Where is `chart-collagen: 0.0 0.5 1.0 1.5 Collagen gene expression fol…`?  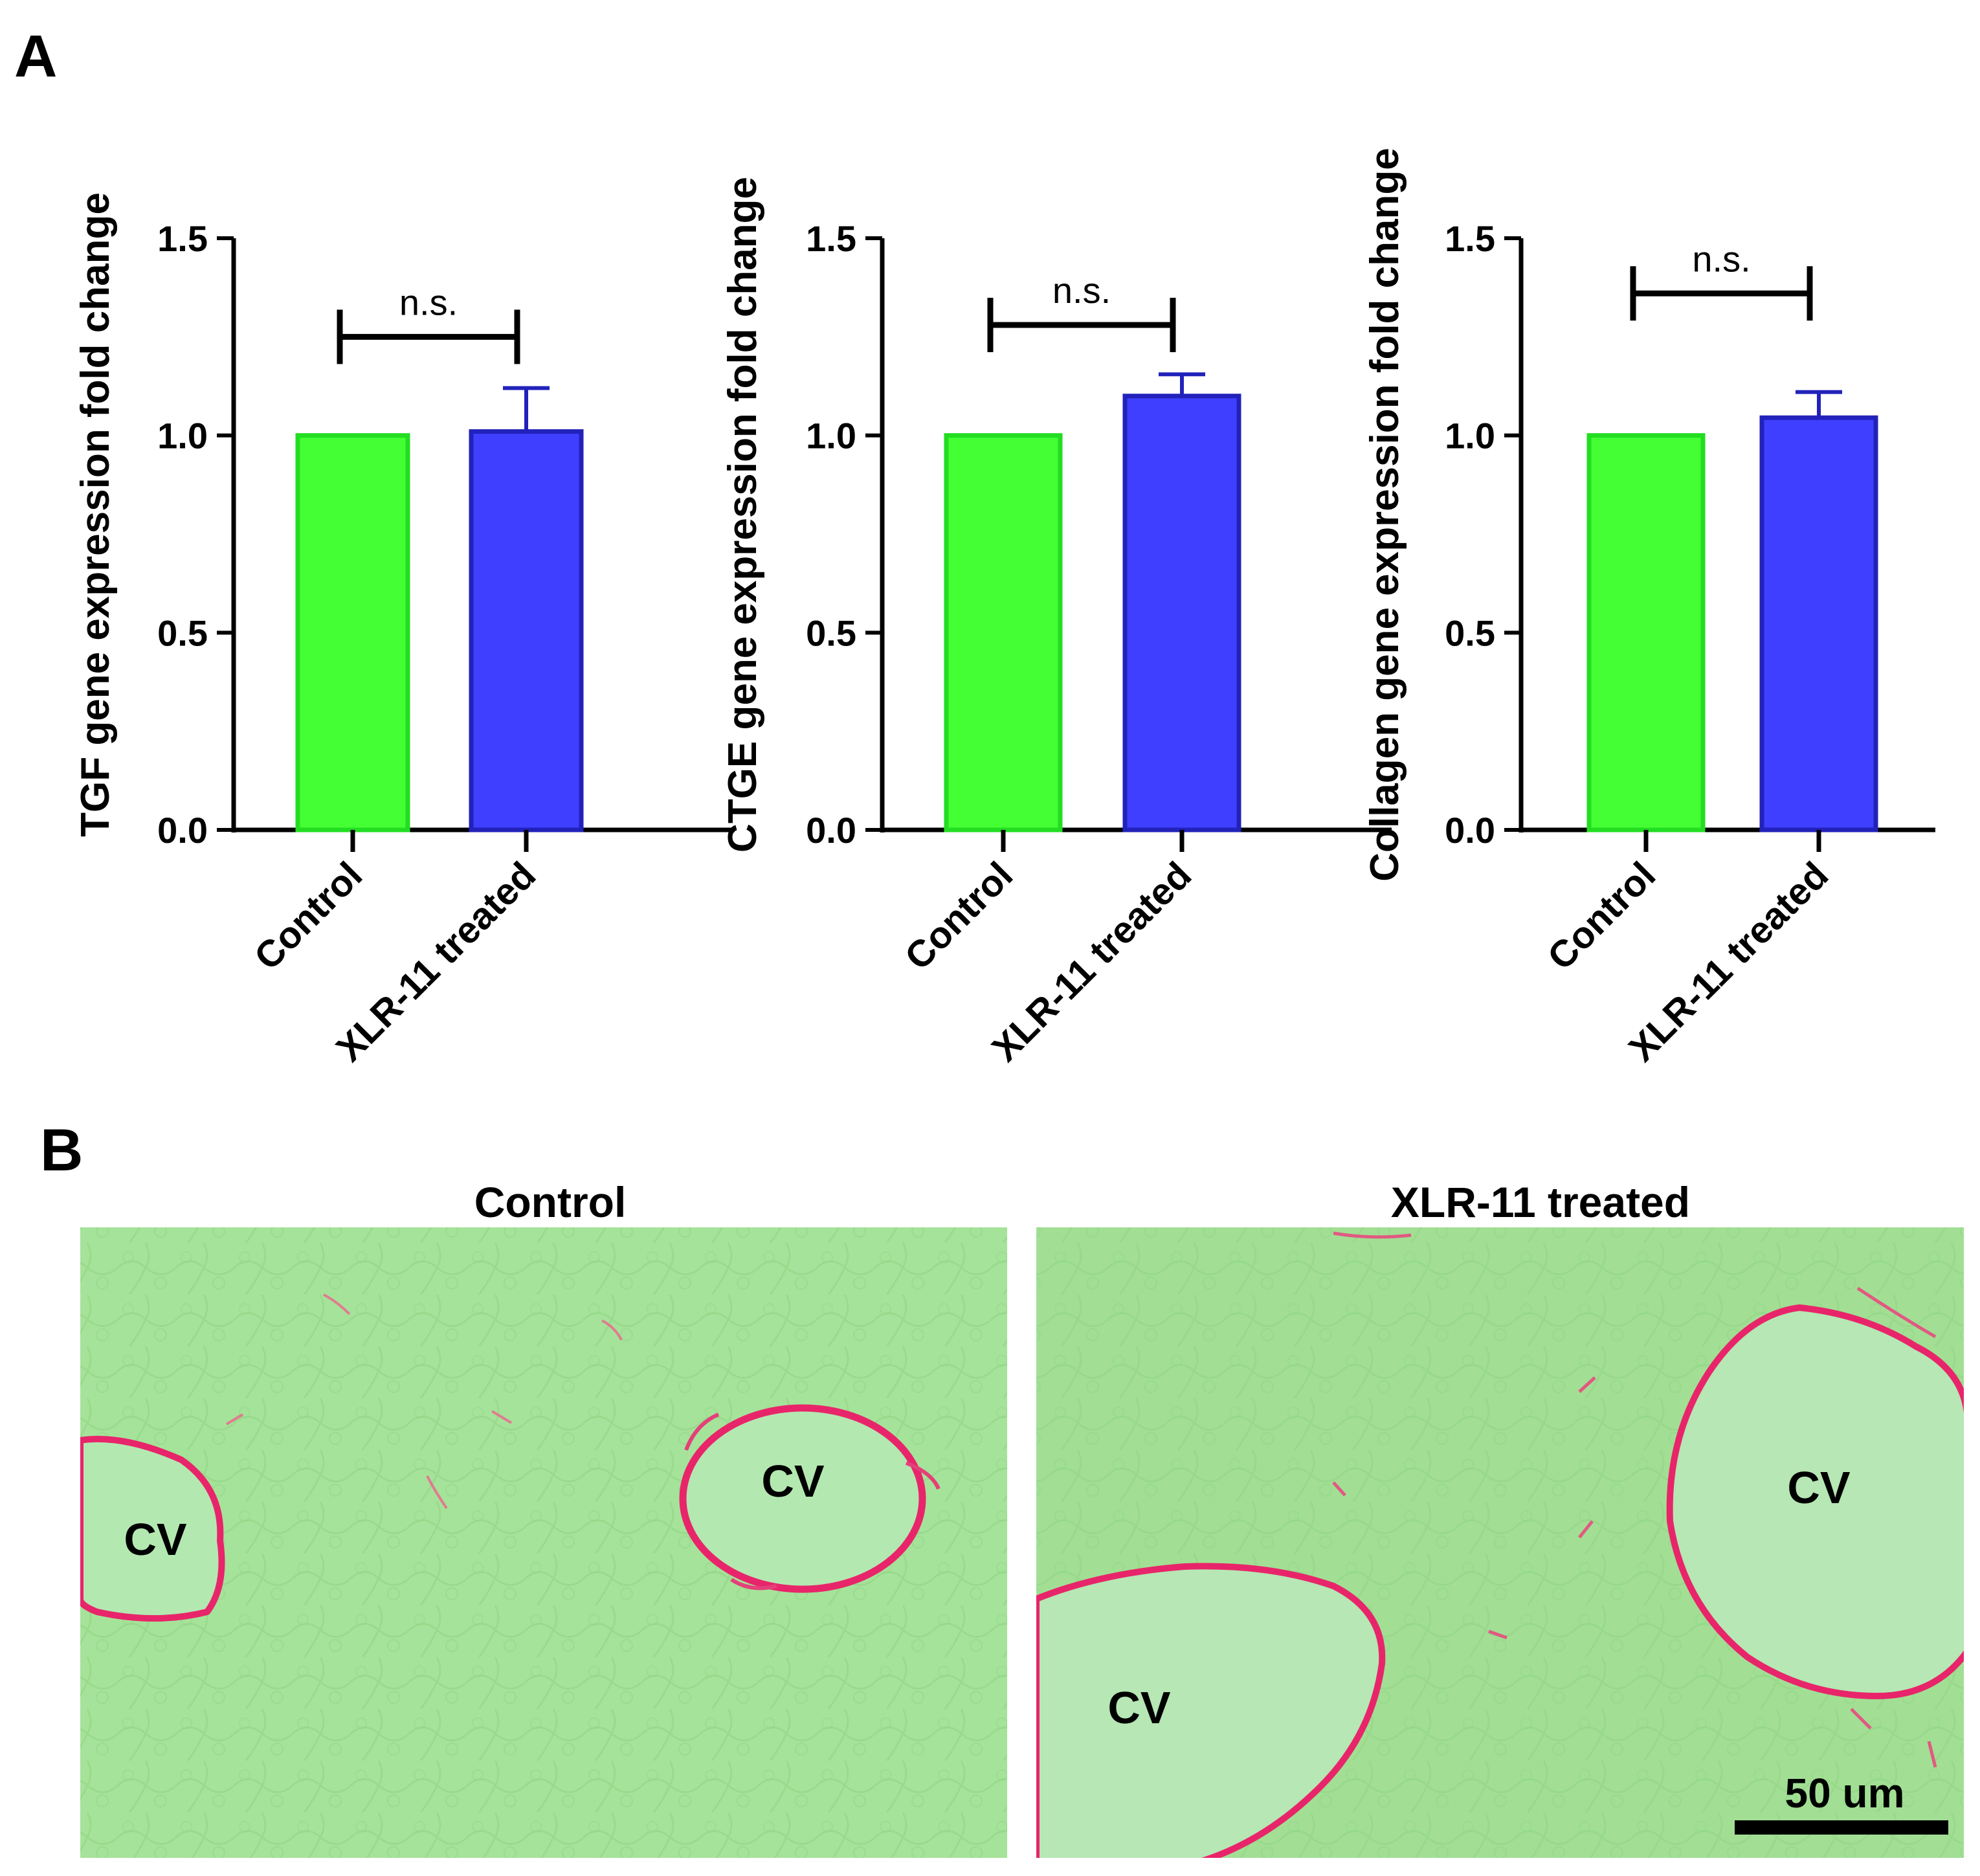 chart-collagen: 0.0 0.5 1.0 1.5 Collagen gene expression fol… is located at coordinates (1649, 608).